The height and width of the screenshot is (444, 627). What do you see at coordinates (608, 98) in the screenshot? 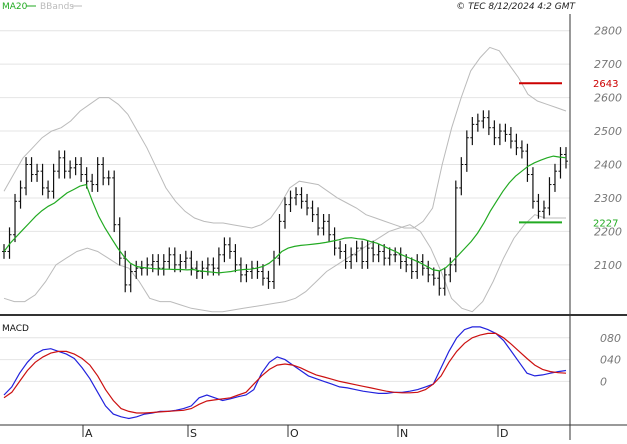
I see `price-tick-label: 2600` at bounding box center [608, 98].